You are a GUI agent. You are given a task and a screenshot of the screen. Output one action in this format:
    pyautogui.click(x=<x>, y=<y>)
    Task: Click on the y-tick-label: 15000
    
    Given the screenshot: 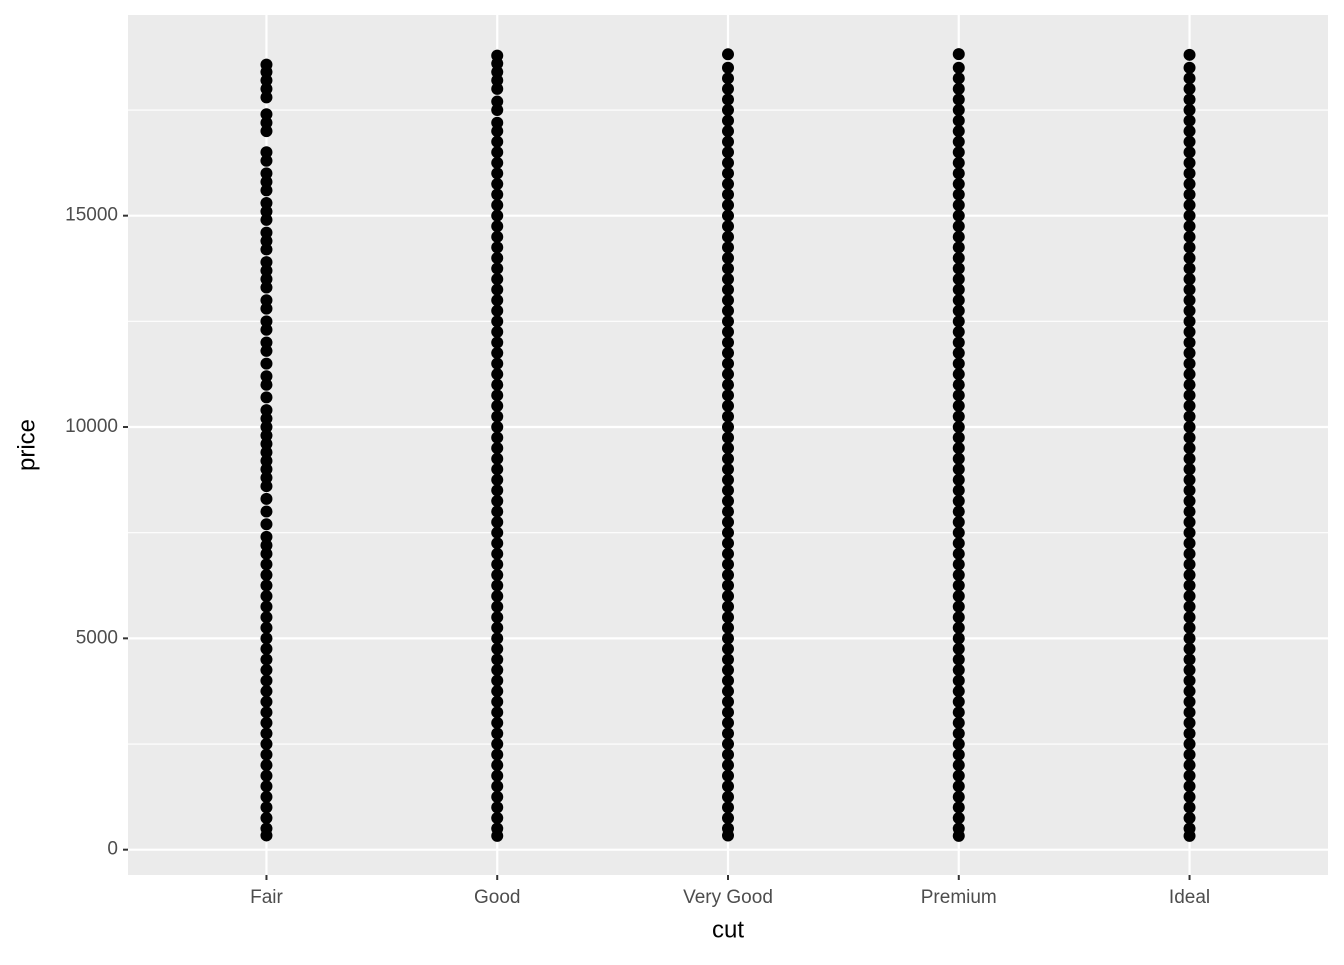 What is the action you would take?
    pyautogui.click(x=91, y=215)
    